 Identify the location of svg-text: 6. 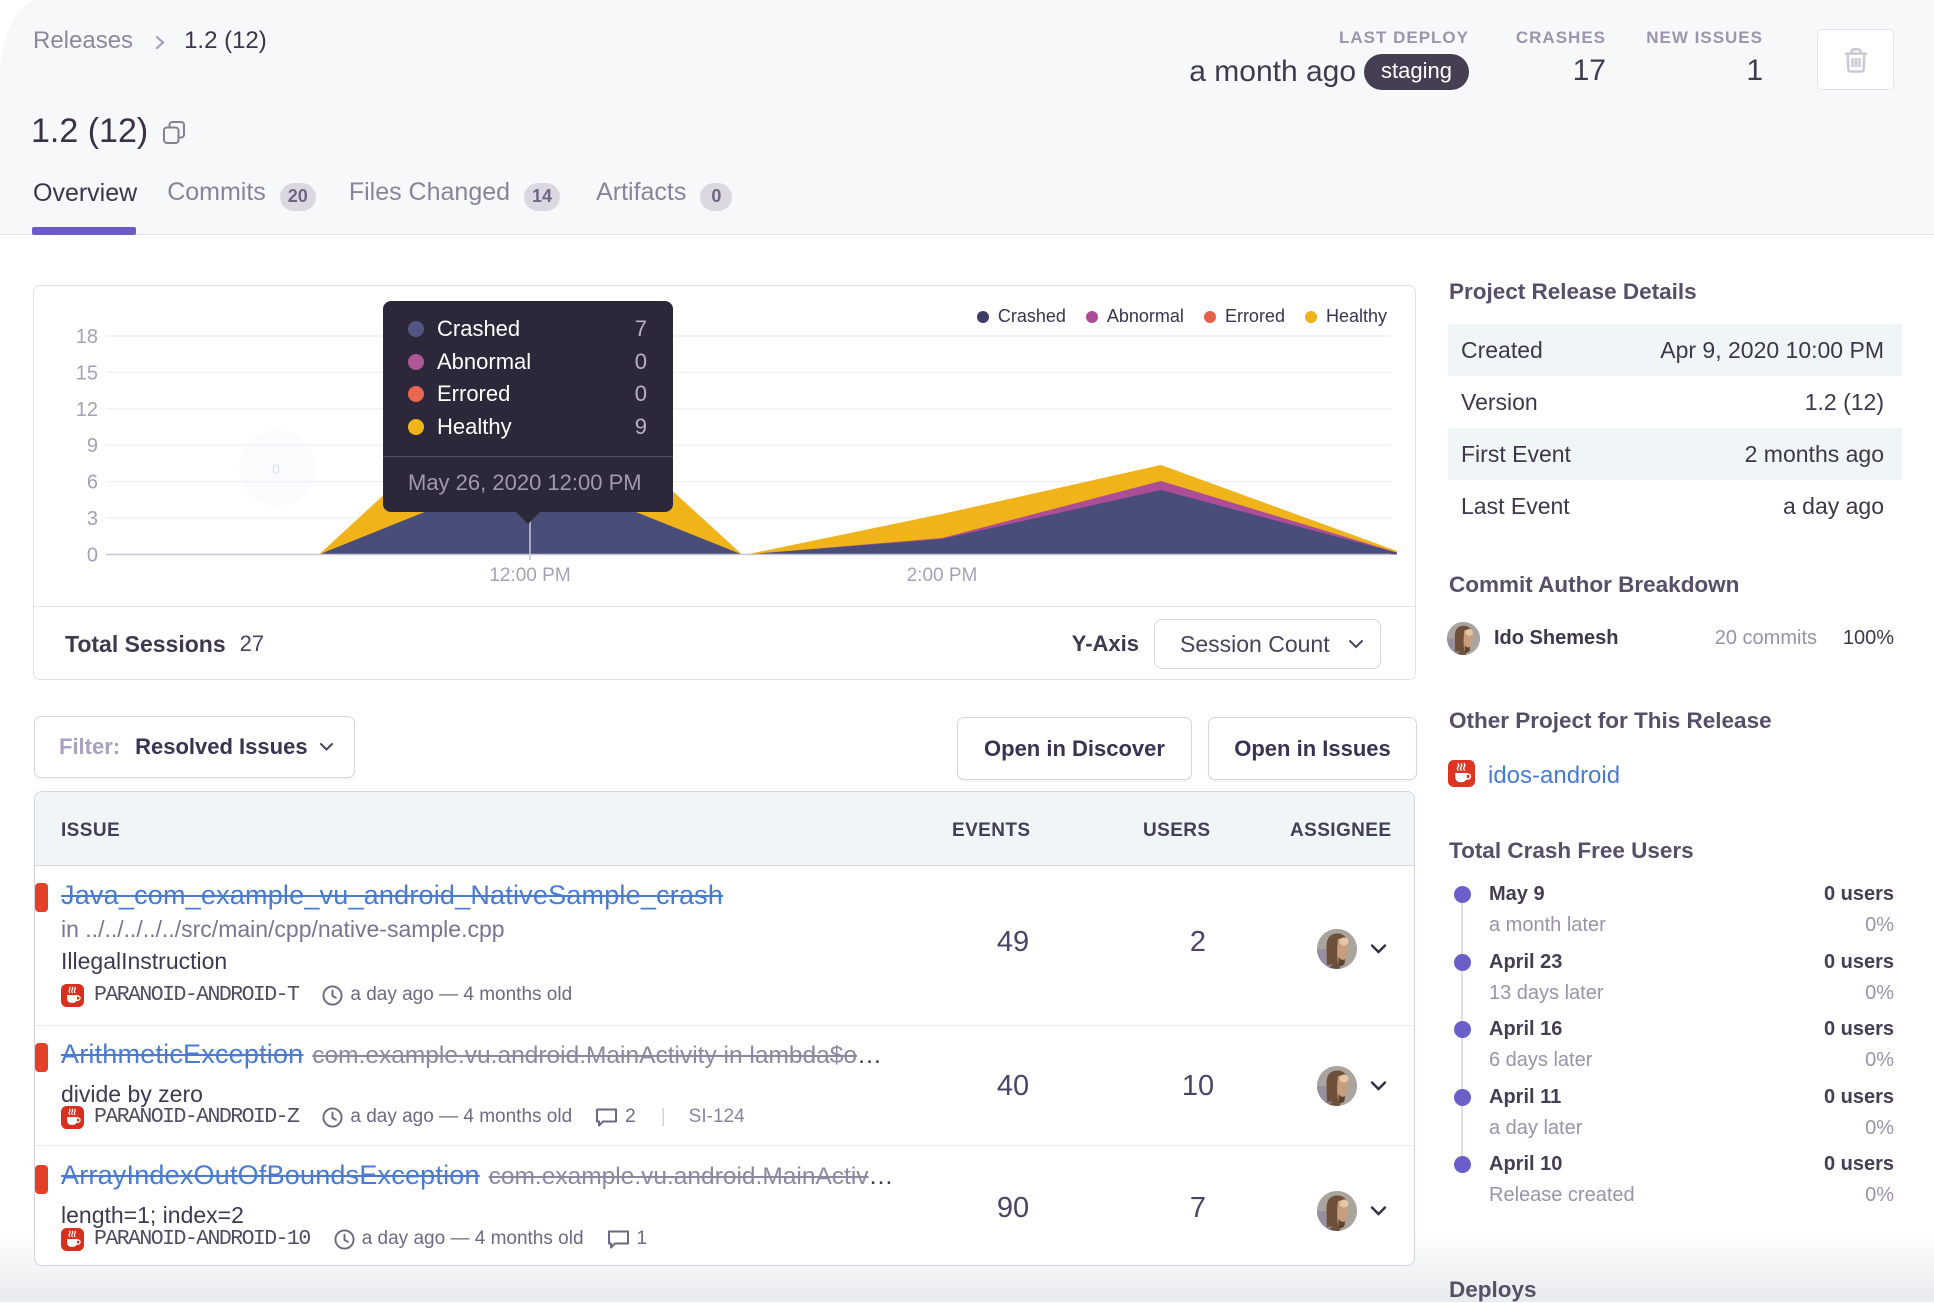
(92, 483).